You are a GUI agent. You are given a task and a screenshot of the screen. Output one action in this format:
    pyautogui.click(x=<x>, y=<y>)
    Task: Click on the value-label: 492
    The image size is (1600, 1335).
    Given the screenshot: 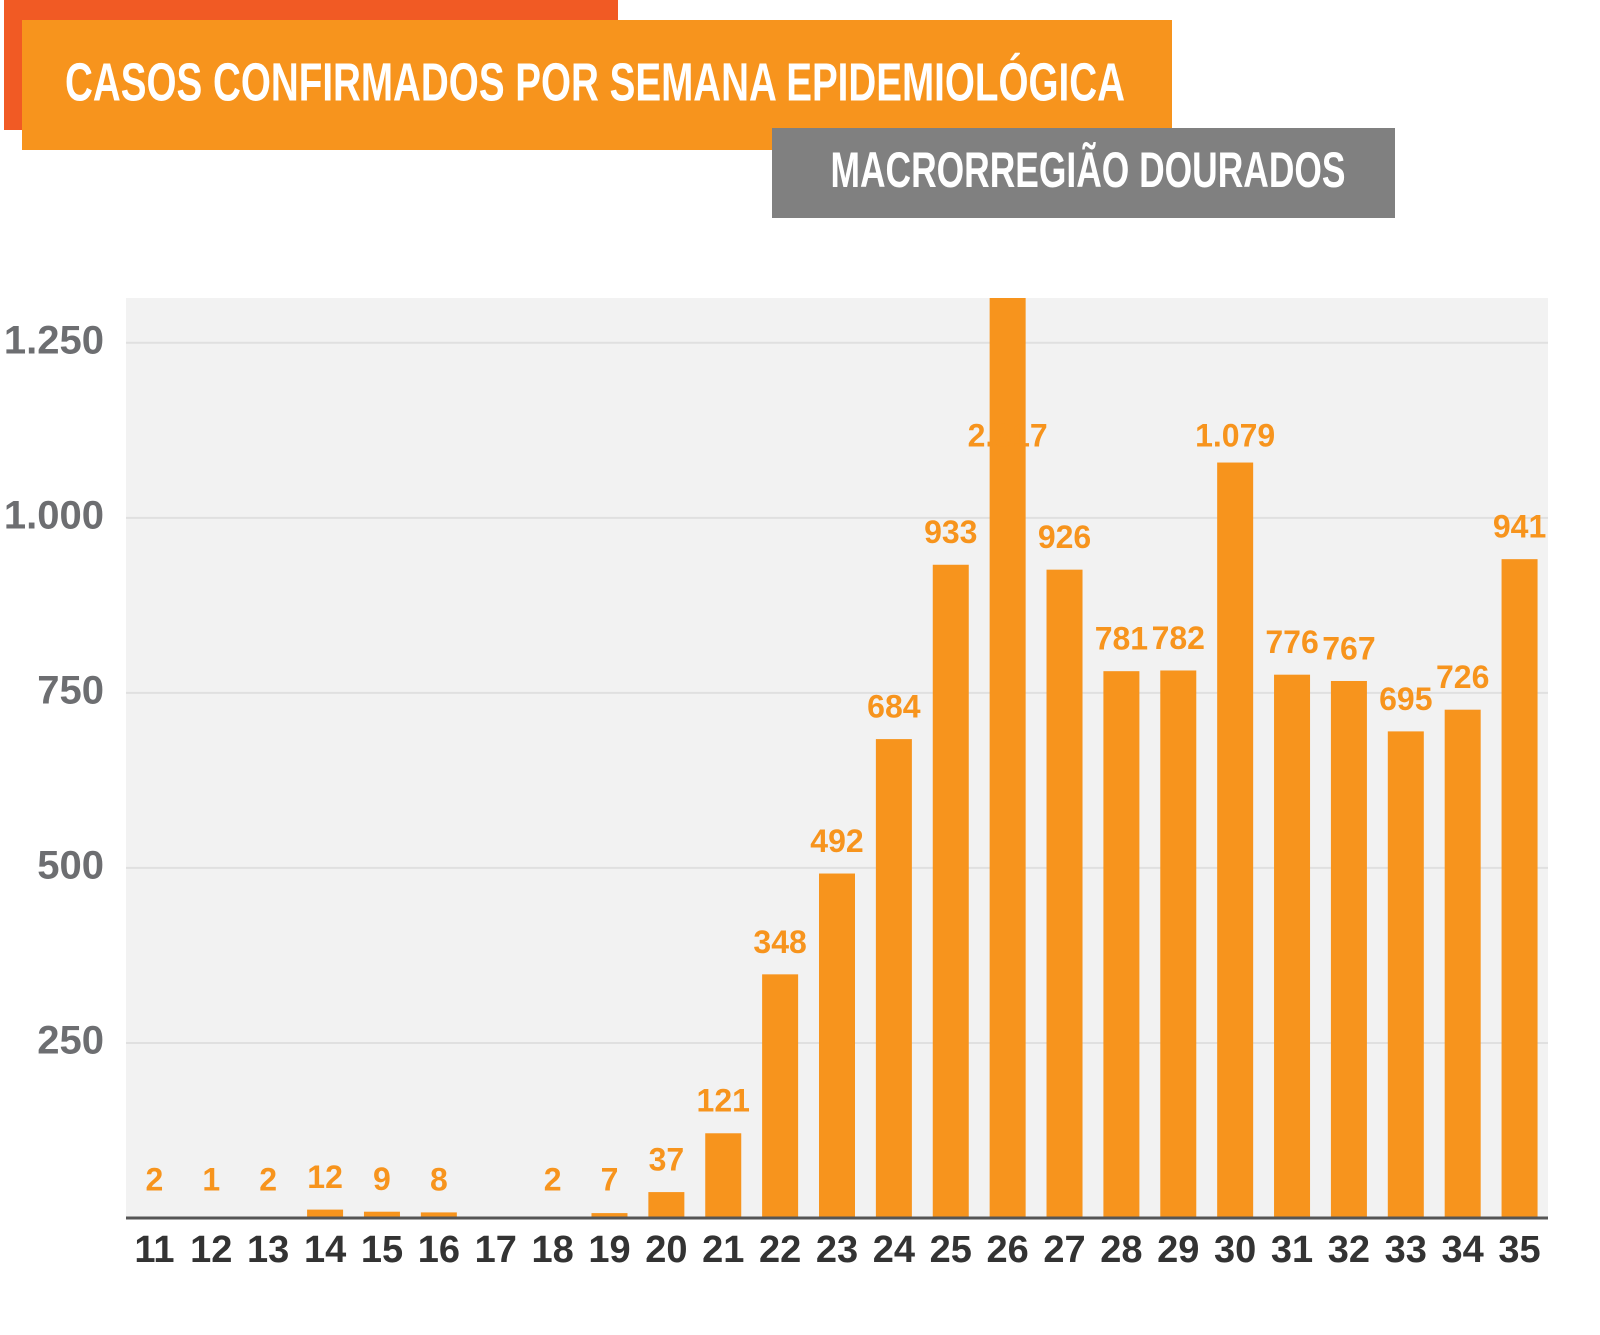 What is the action you would take?
    pyautogui.click(x=836, y=841)
    